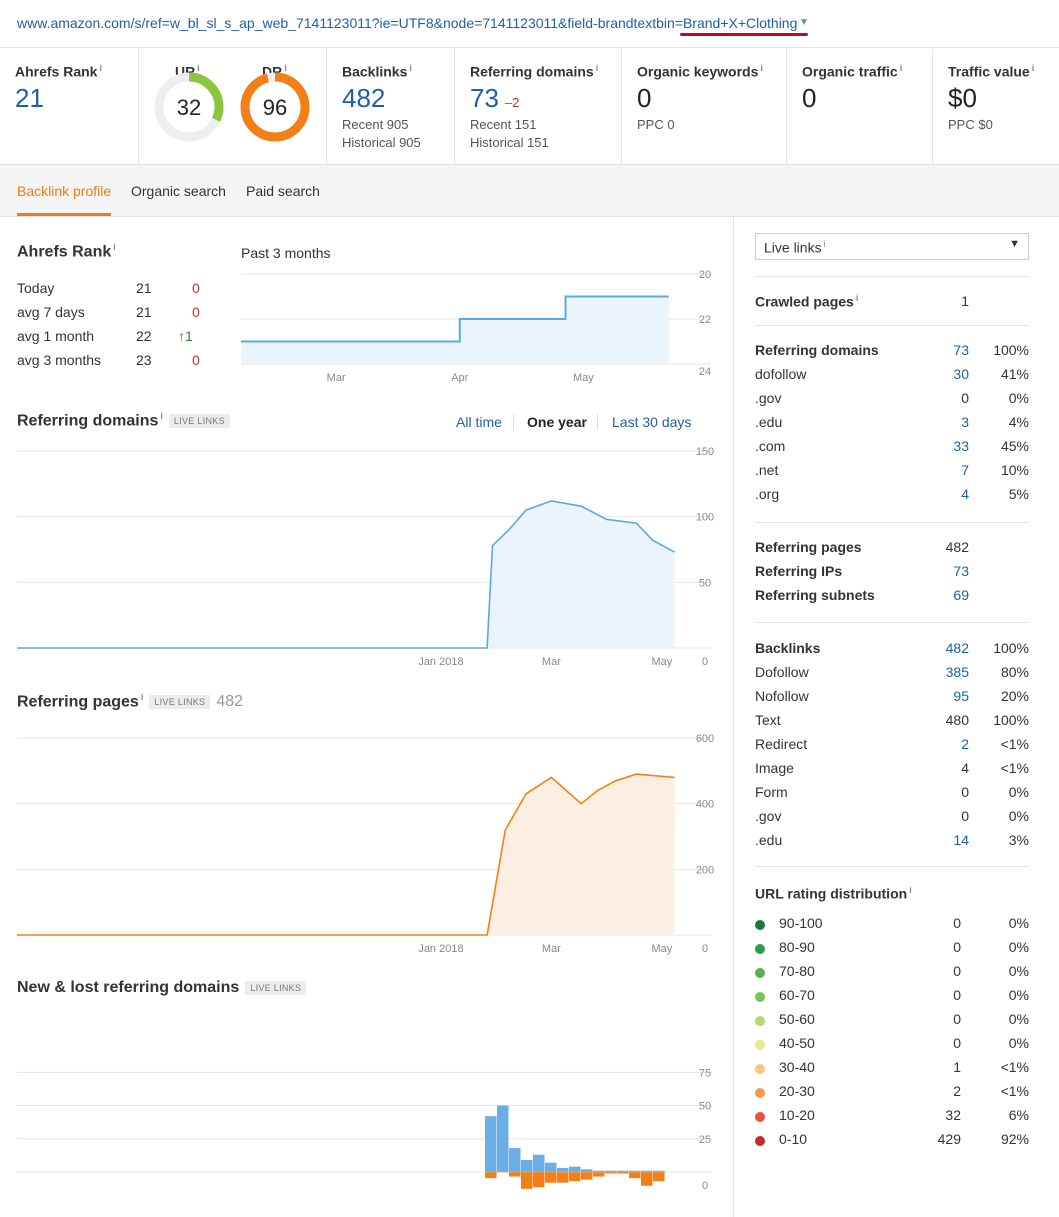 This screenshot has width=1059, height=1217. Describe the element at coordinates (768, 398) in the screenshot. I see `row-label: .gov` at that location.